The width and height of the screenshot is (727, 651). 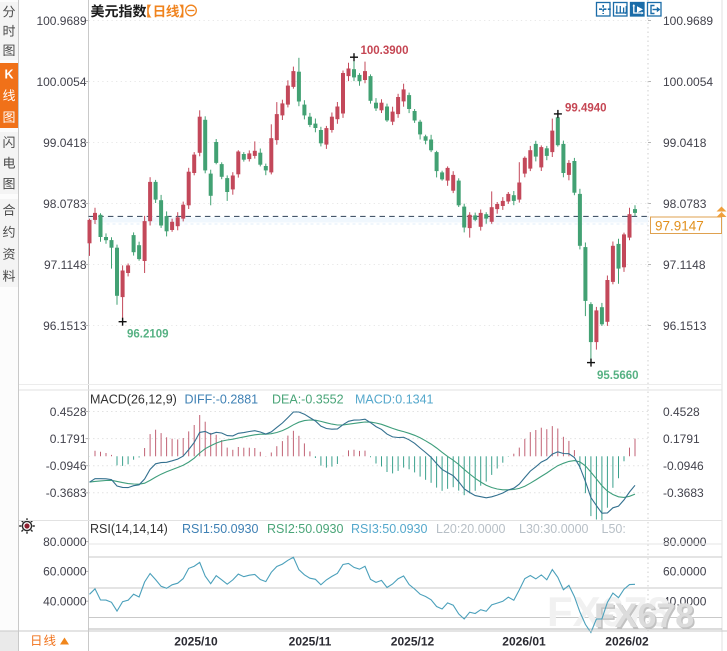 What do you see at coordinates (133, 400) in the screenshot?
I see `svg-text: MACD(26,12,9)` at bounding box center [133, 400].